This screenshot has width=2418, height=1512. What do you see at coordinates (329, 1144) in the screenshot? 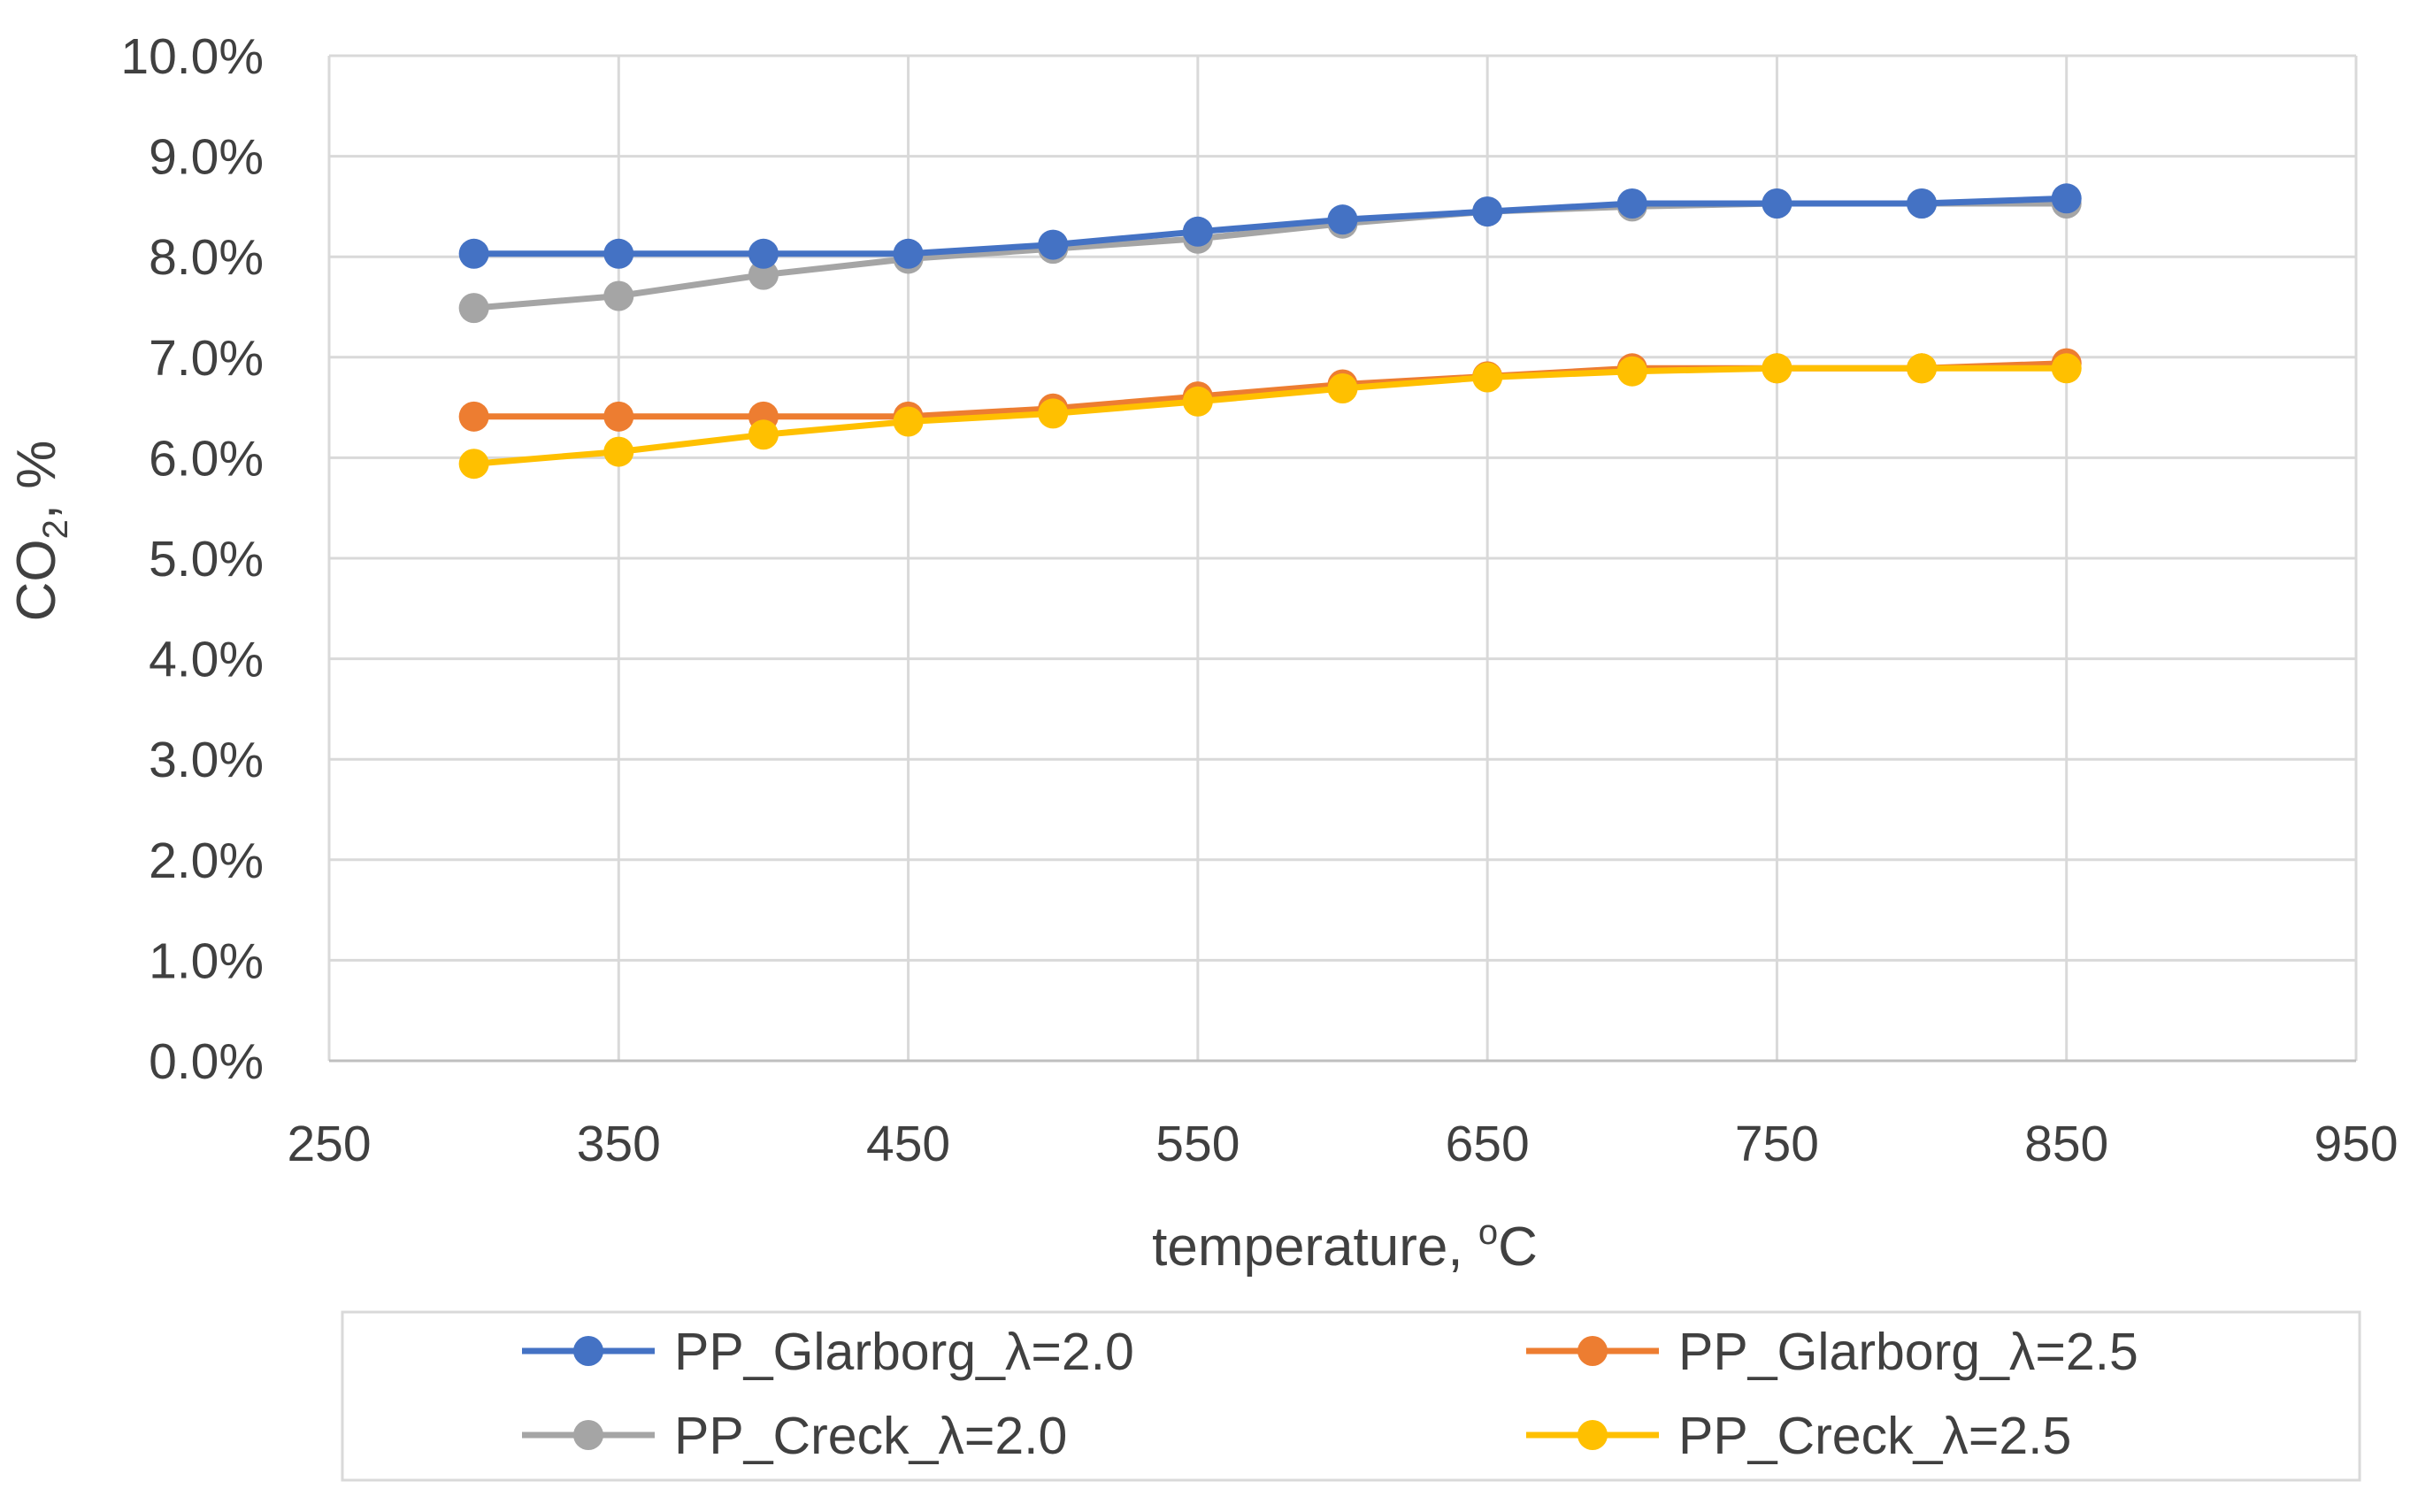
I see `x-tick-label: 250` at bounding box center [329, 1144].